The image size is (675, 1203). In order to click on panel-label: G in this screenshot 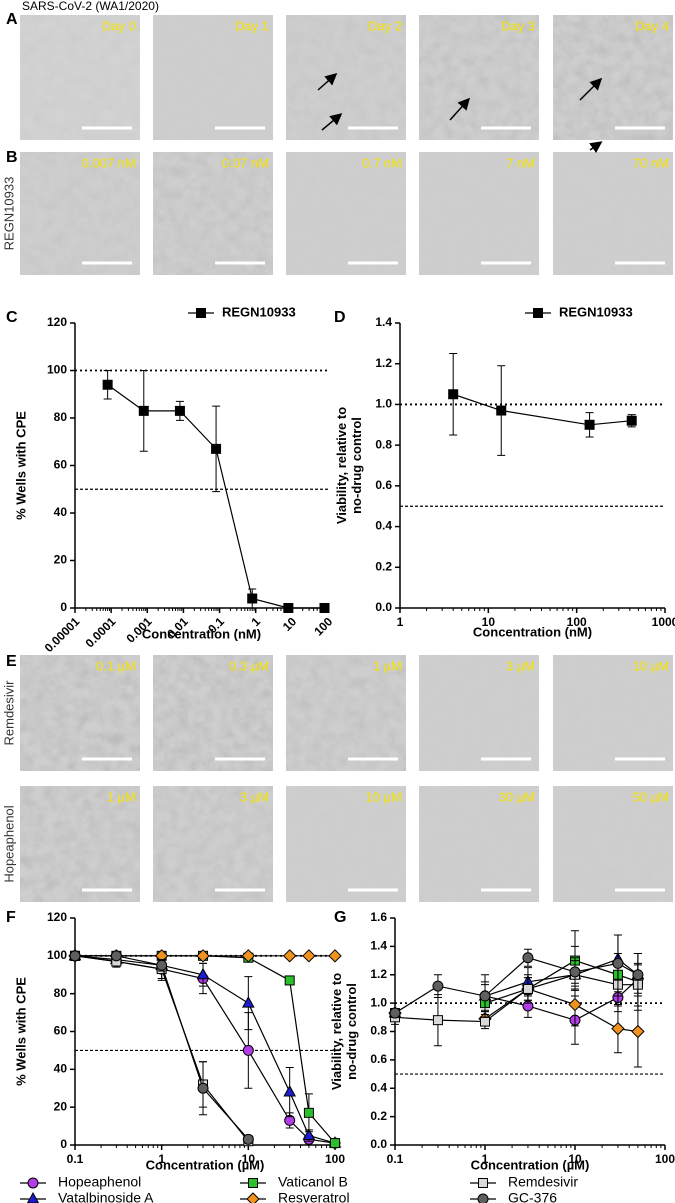, I will do `click(340, 917)`.